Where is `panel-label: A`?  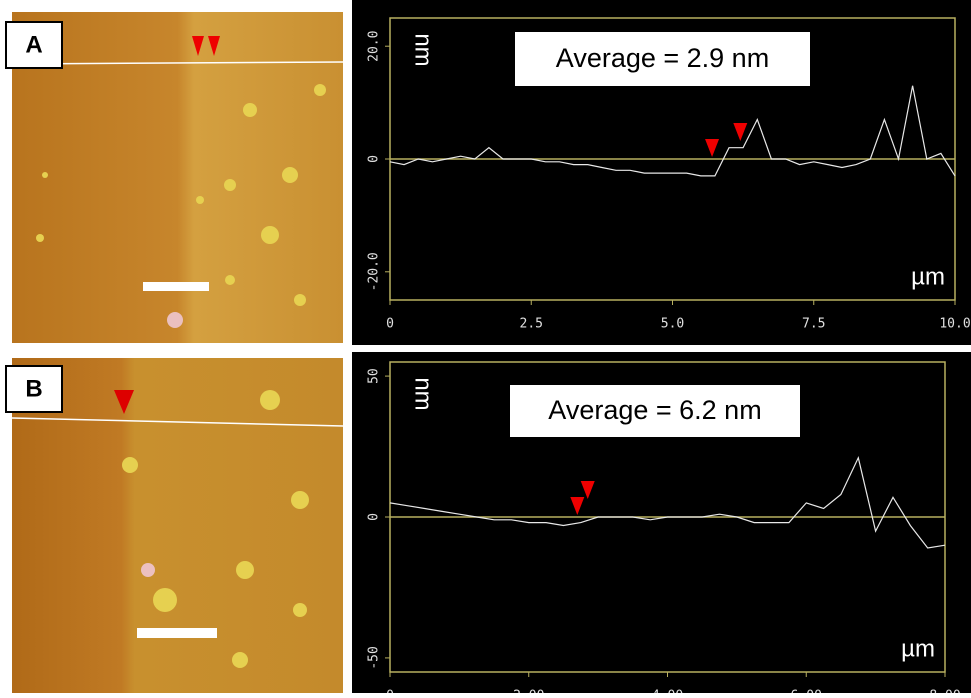 panel-label: A is located at coordinates (33, 44).